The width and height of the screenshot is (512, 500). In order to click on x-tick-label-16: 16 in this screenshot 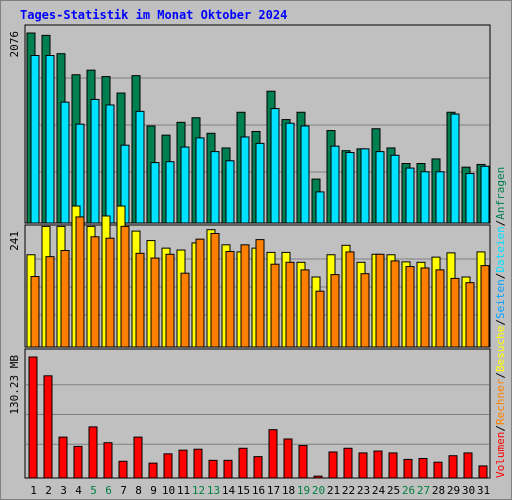, I will do `click(258, 490)`.